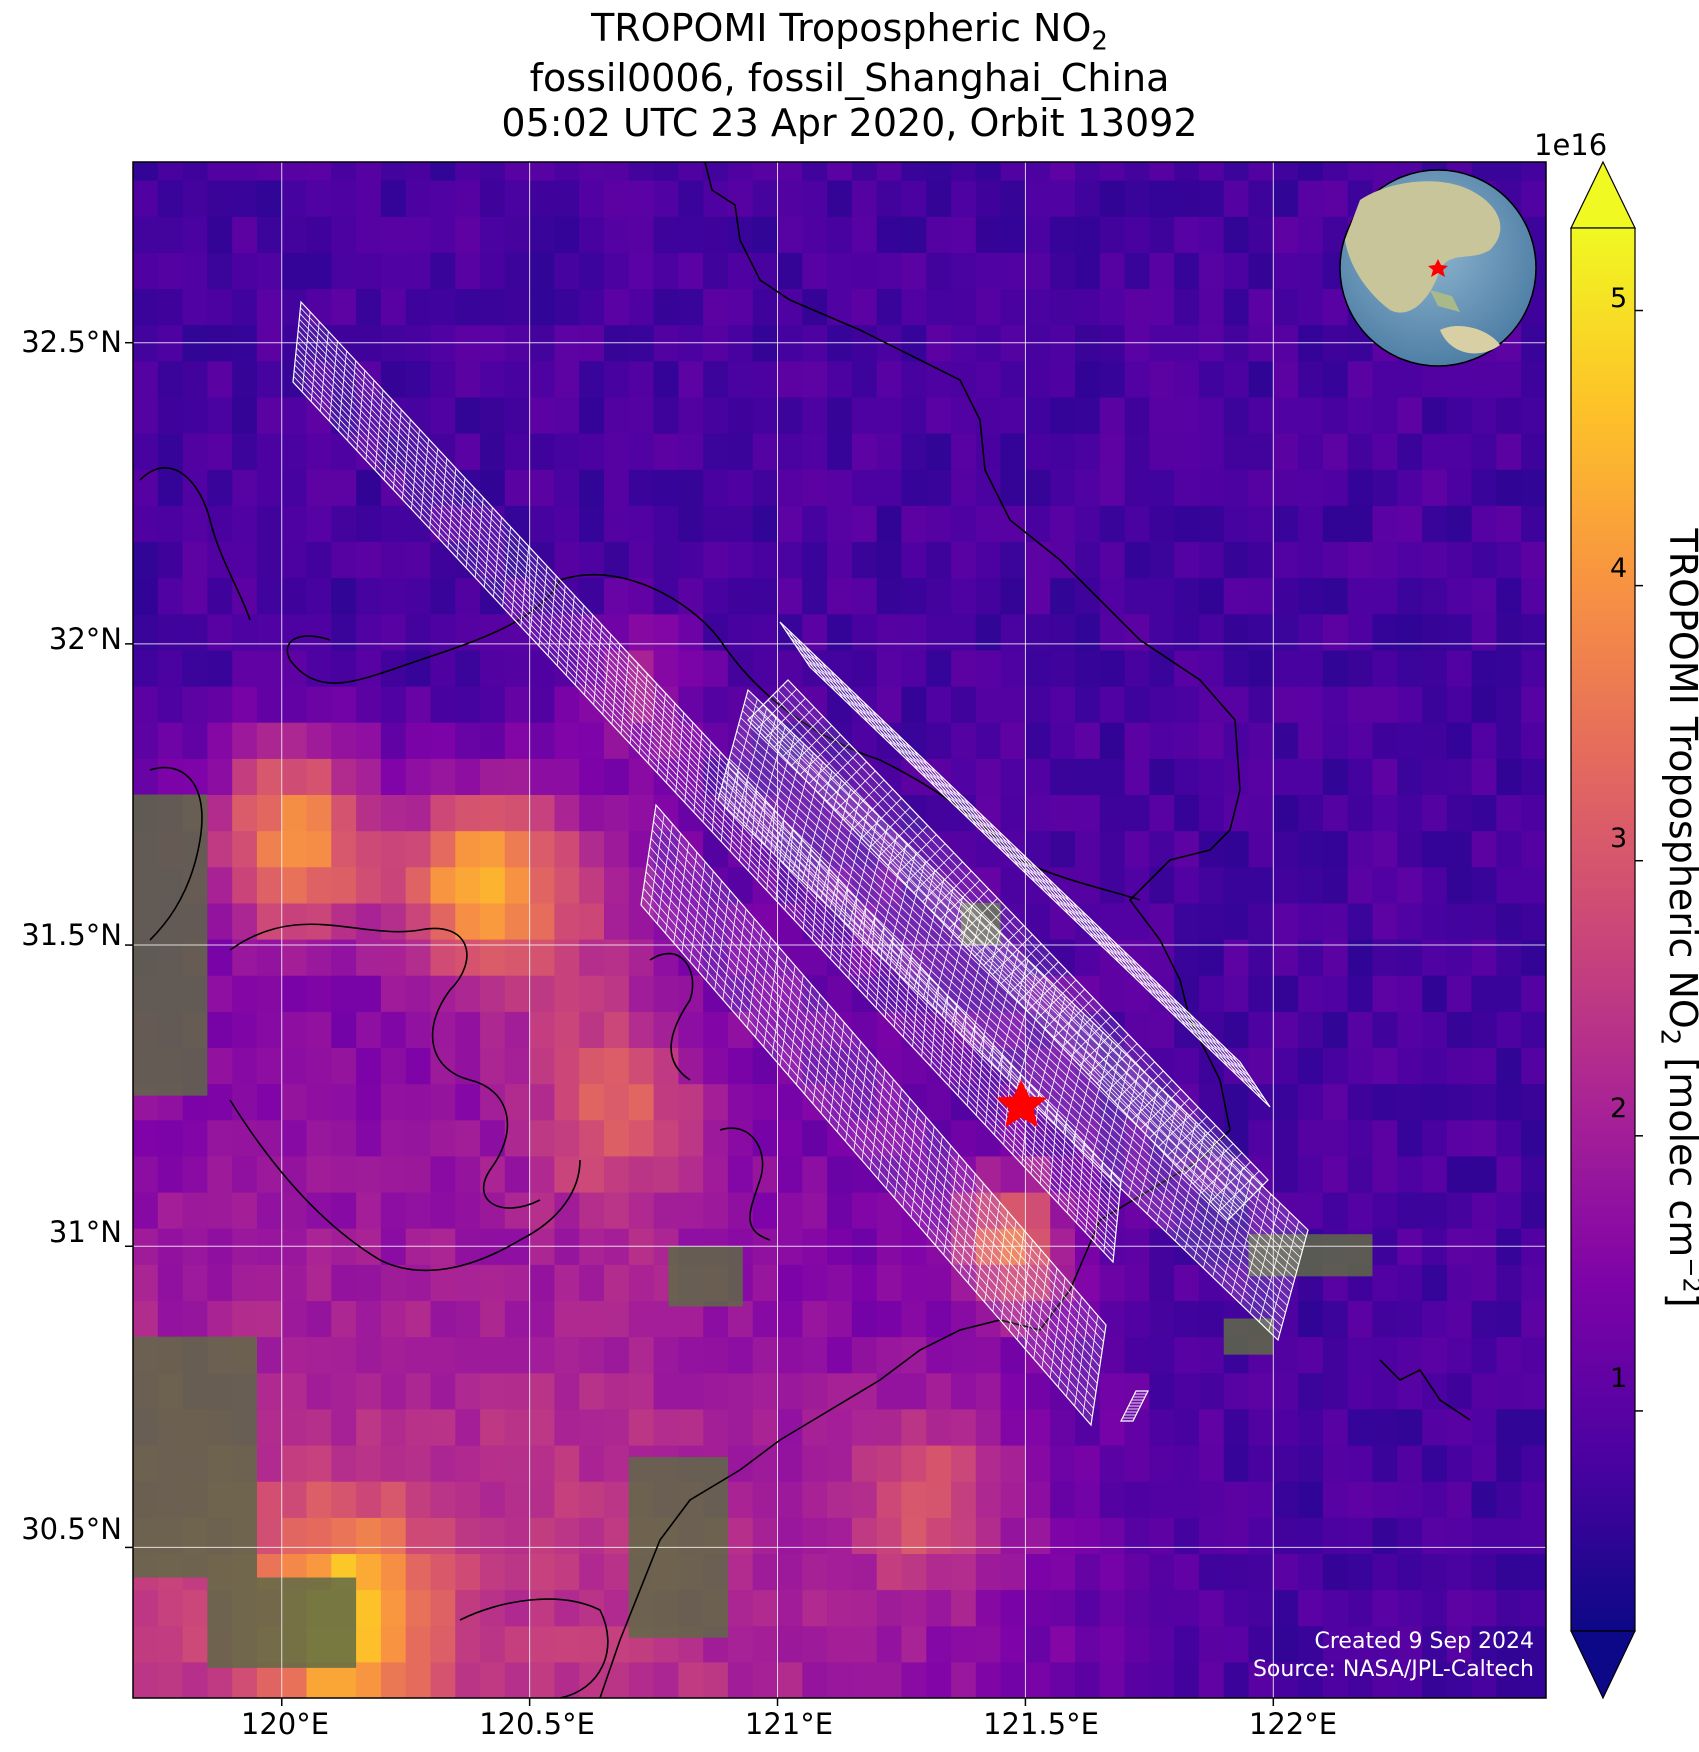  I want to click on created-credit: Created 9 Sep 2024, so click(1424, 1641).